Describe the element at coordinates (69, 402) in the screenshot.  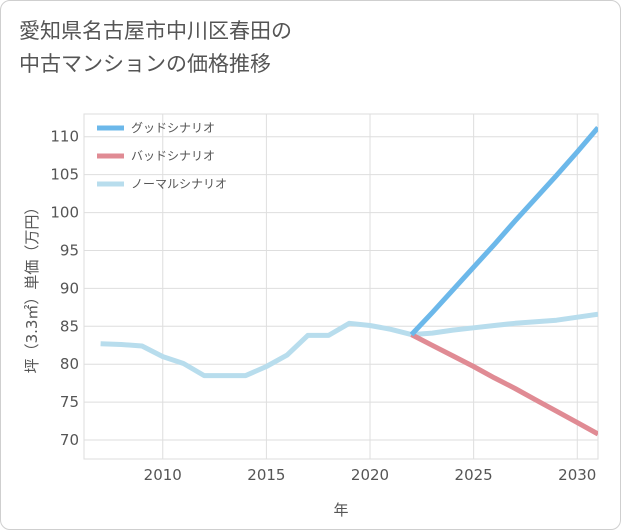
I see `y-tick-label: 75` at that location.